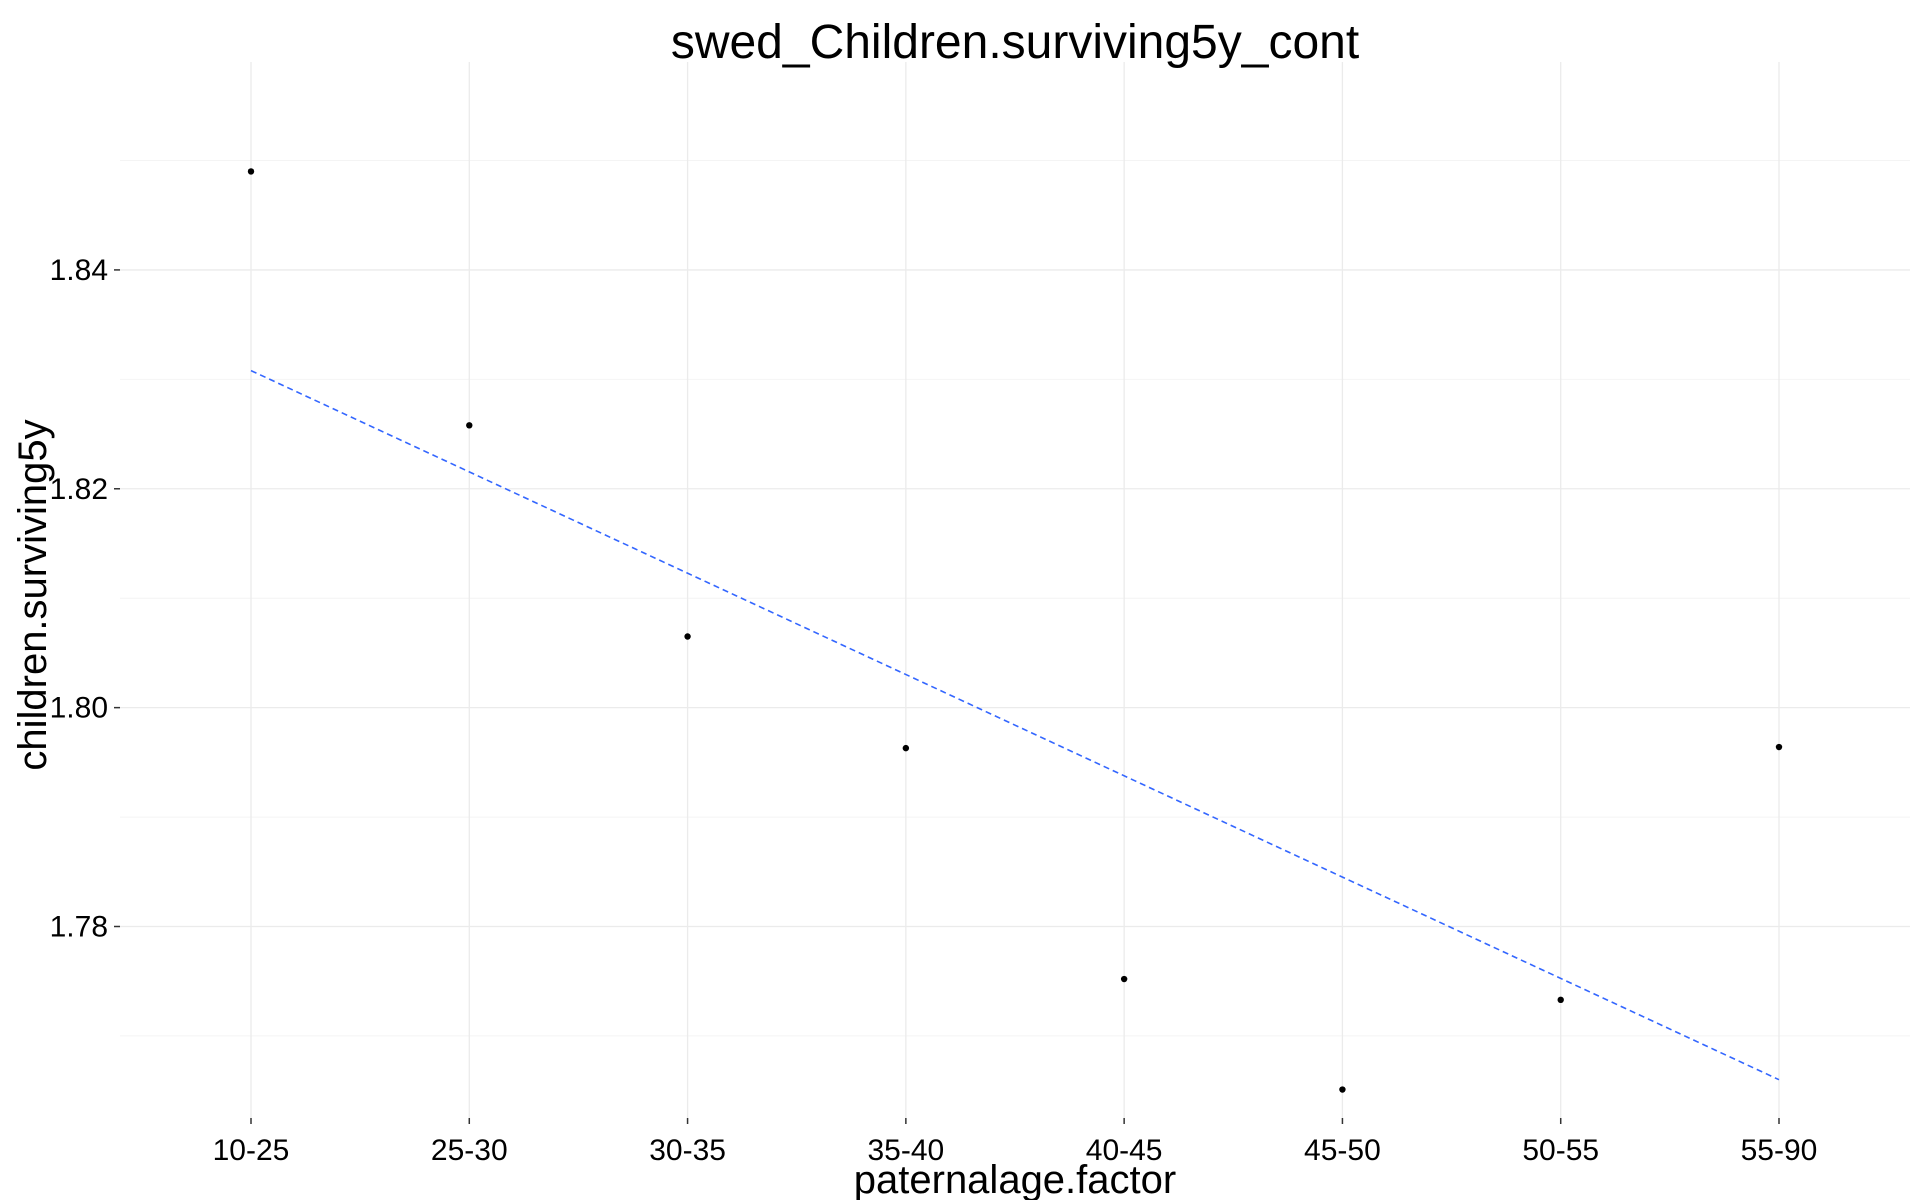  Describe the element at coordinates (1015, 42) in the screenshot. I see `chart-title: swed_Children.surviving5y_cont` at that location.